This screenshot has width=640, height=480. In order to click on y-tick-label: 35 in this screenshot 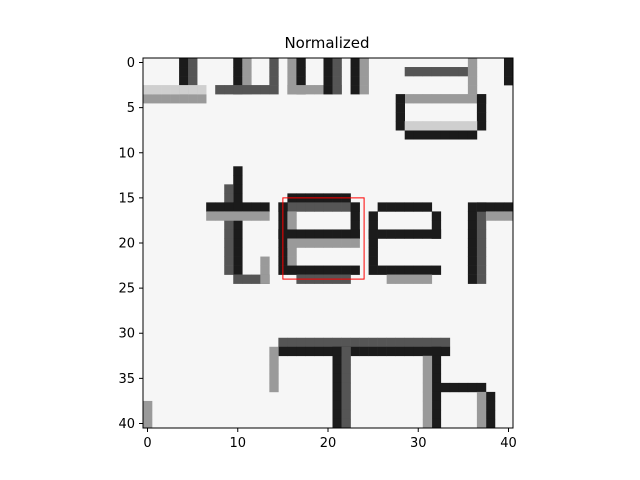, I will do `click(126, 379)`.